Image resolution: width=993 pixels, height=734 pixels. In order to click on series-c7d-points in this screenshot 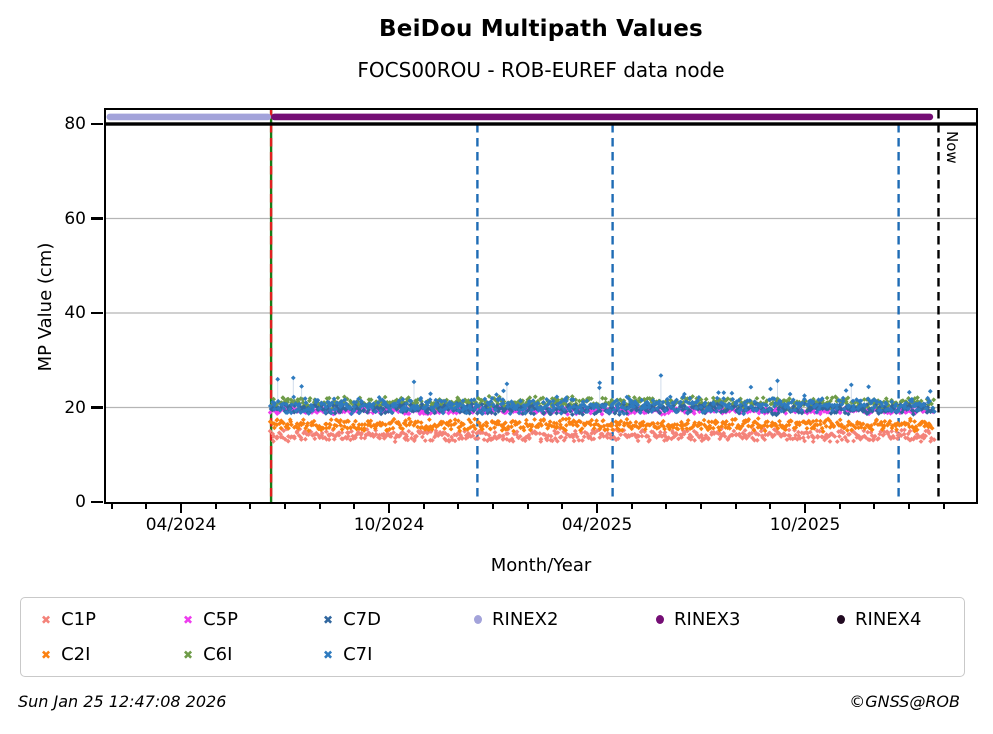, I will do `click(602, 409)`.